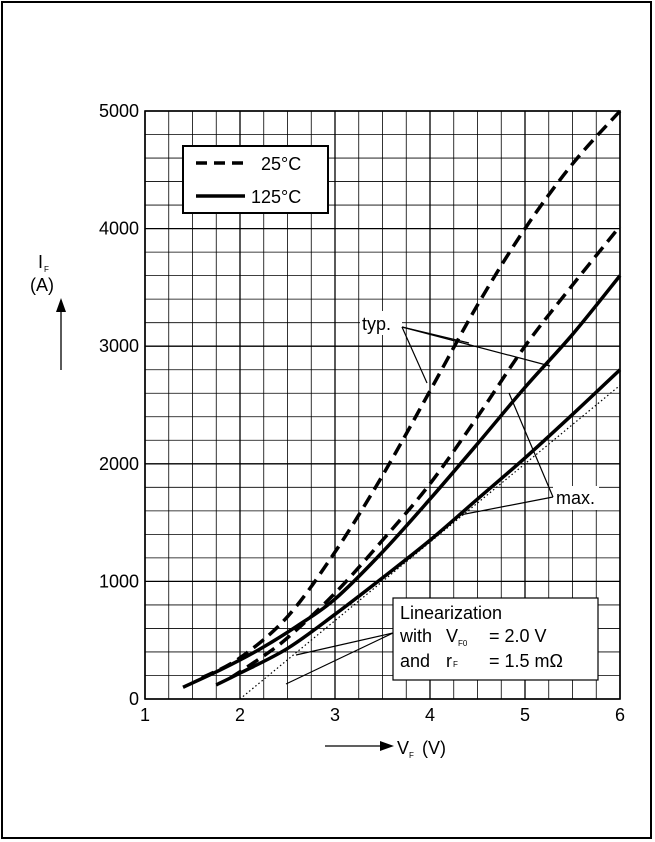 This screenshot has height=842, width=655. I want to click on linearization-title: Linearization, so click(451, 613).